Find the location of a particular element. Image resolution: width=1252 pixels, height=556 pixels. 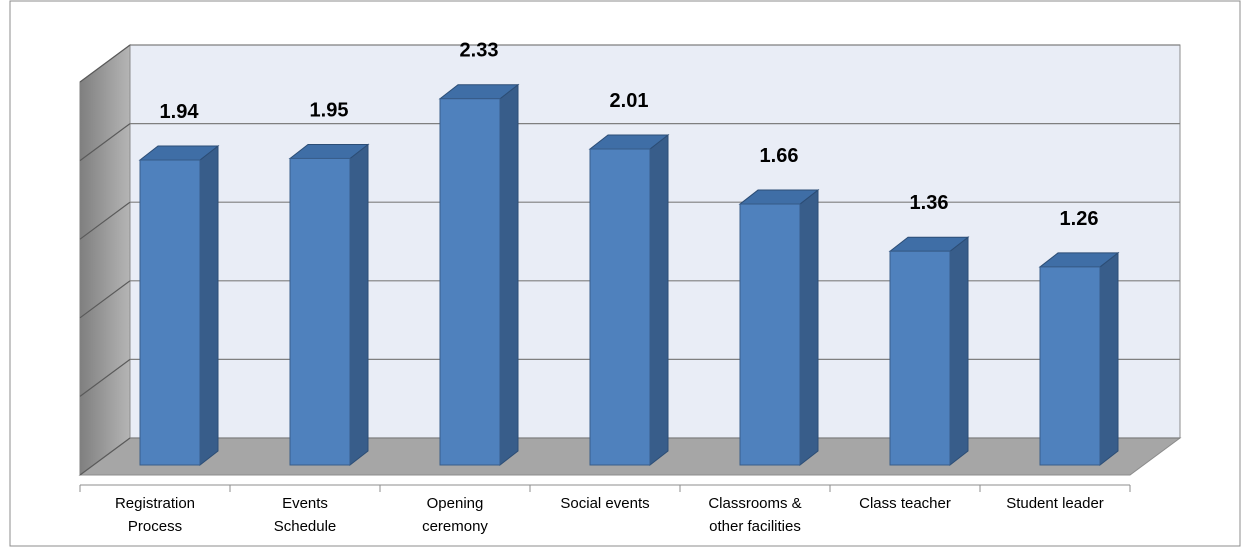

value-label: 2.33 is located at coordinates (479, 51).